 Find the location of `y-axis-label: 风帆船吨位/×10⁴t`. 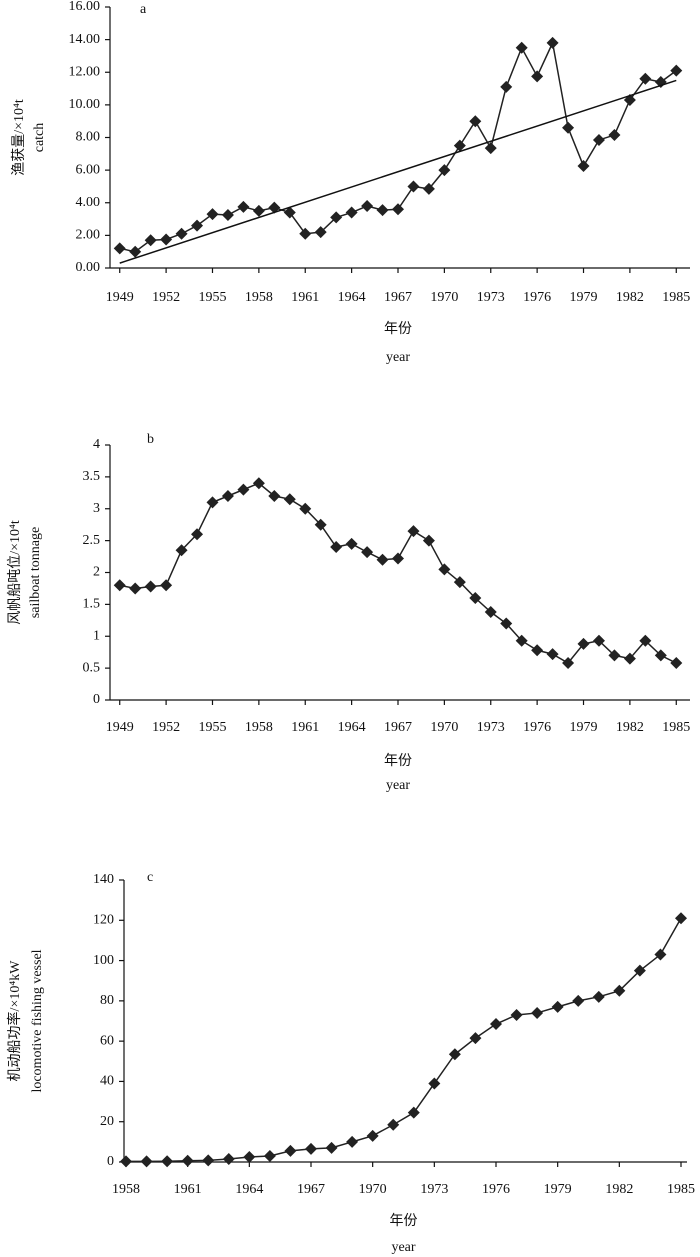

y-axis-label: 风帆船吨位/×10⁴t is located at coordinates (15, 572).